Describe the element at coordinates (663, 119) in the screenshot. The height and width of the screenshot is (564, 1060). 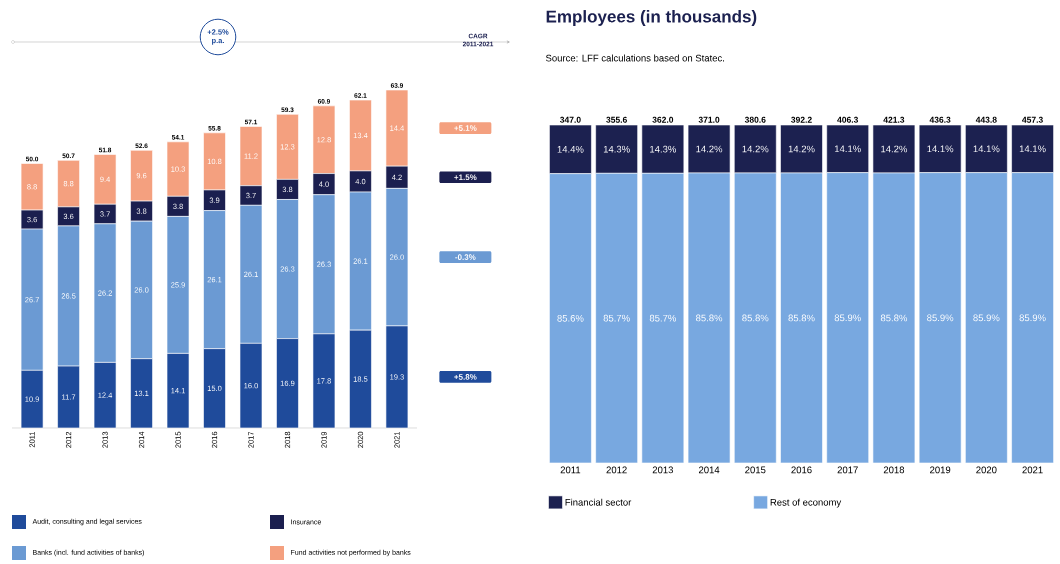
I see `annotation: 362.0` at that location.